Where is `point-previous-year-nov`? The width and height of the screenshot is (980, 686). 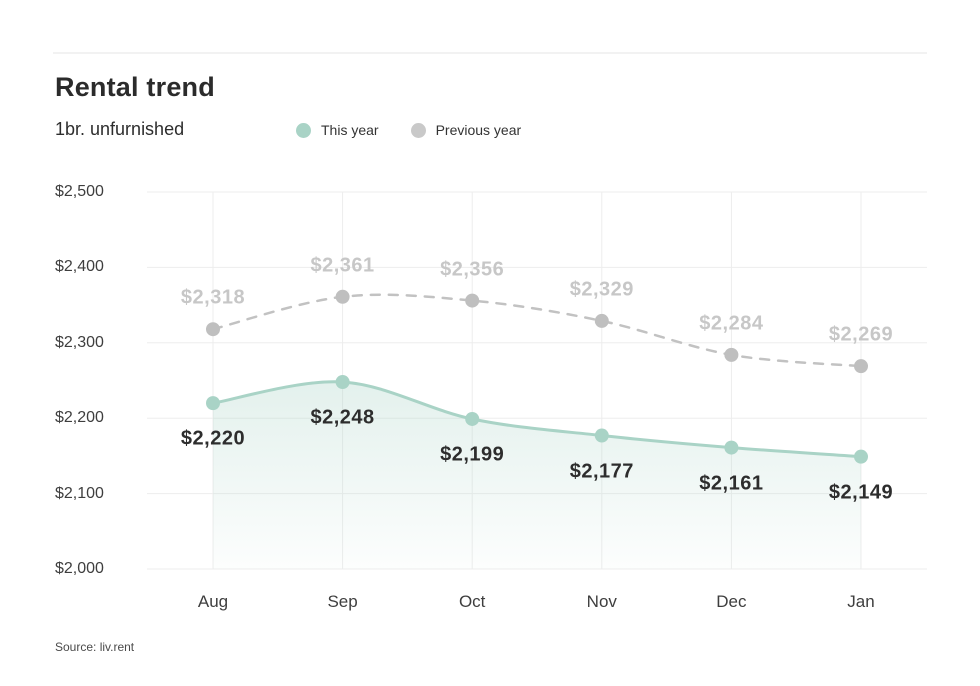 point-previous-year-nov is located at coordinates (601, 320).